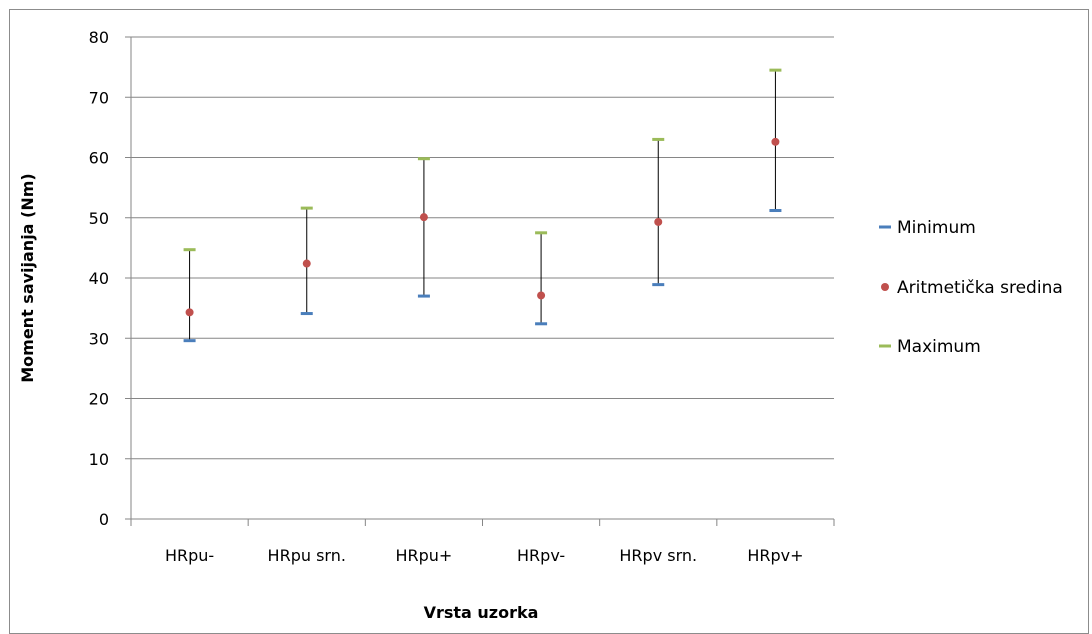 The width and height of the screenshot is (1092, 634). What do you see at coordinates (939, 347) in the screenshot?
I see `legend-label: Maximum` at bounding box center [939, 347].